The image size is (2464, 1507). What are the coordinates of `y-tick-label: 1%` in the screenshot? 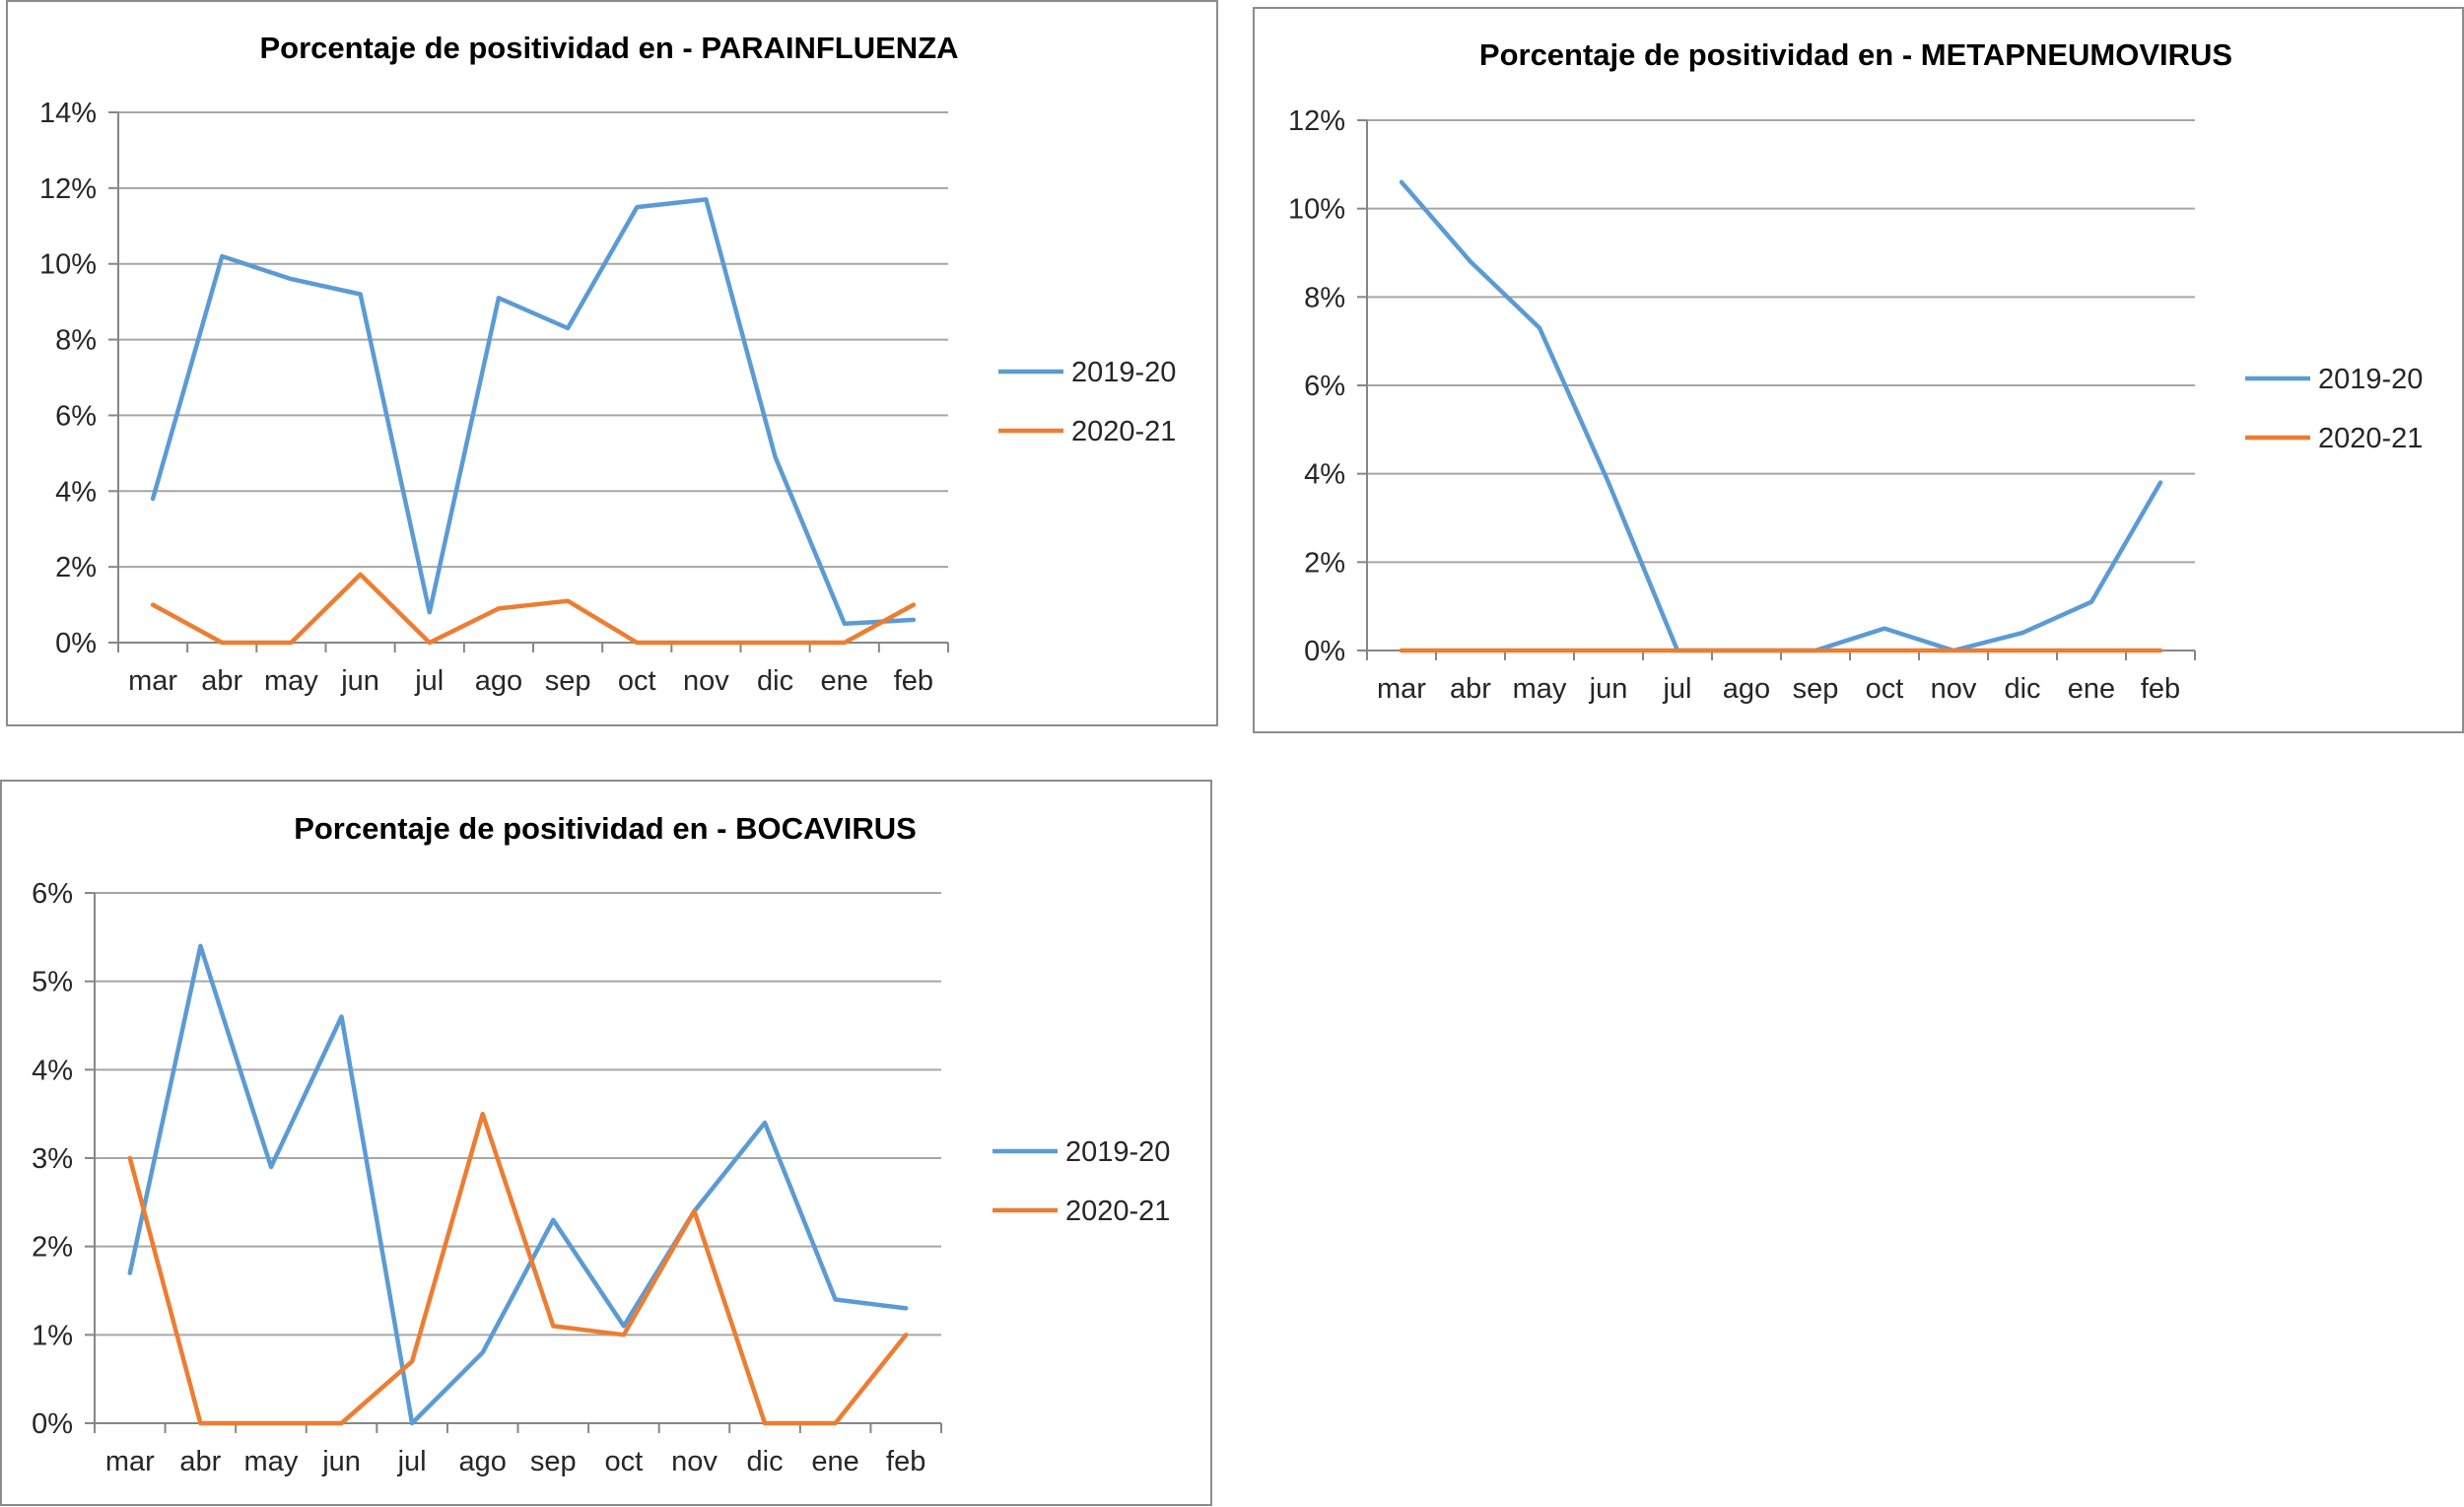 It's located at (52, 1335).